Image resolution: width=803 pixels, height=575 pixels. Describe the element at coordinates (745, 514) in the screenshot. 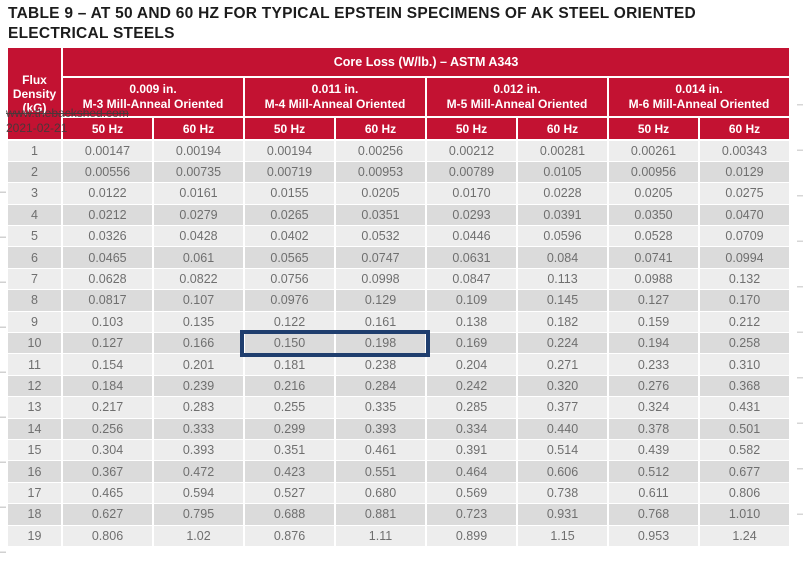

I see `value-cell: 1.010` at that location.